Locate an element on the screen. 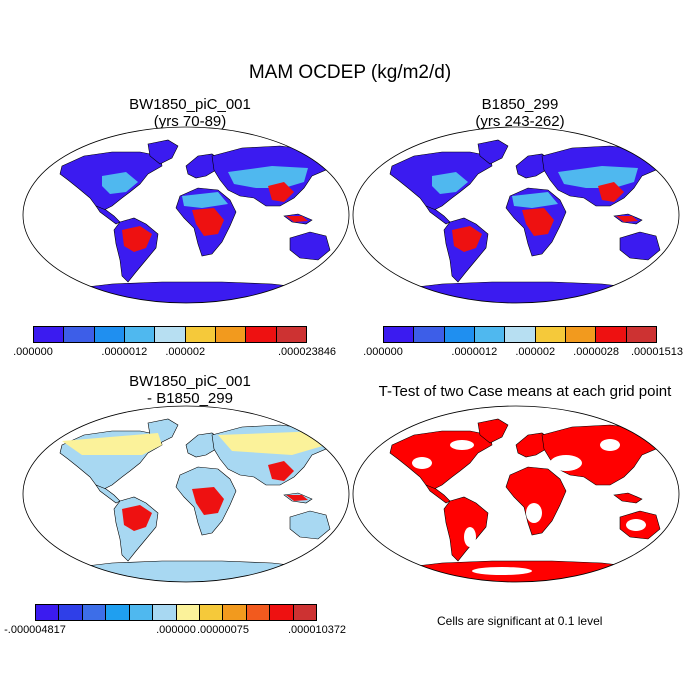 The height and width of the screenshot is (700, 700). land-australia is located at coordinates (310, 246).